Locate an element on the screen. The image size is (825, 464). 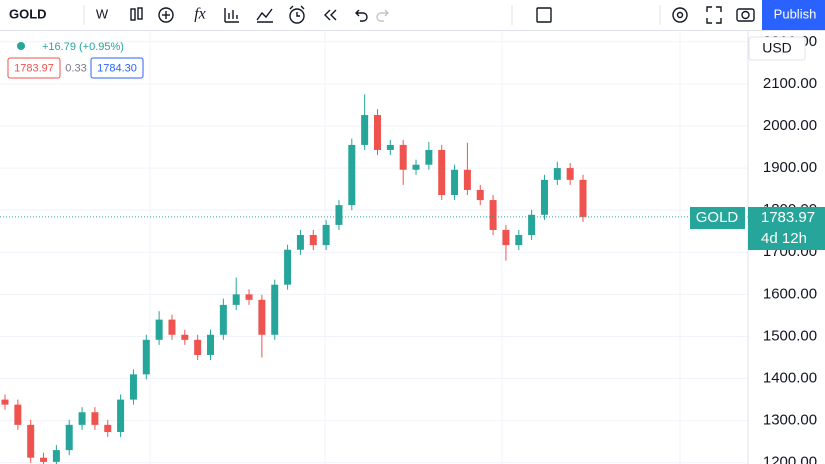
price-tag: GOLD 1783.97 4d 12h is located at coordinates (757, 228).